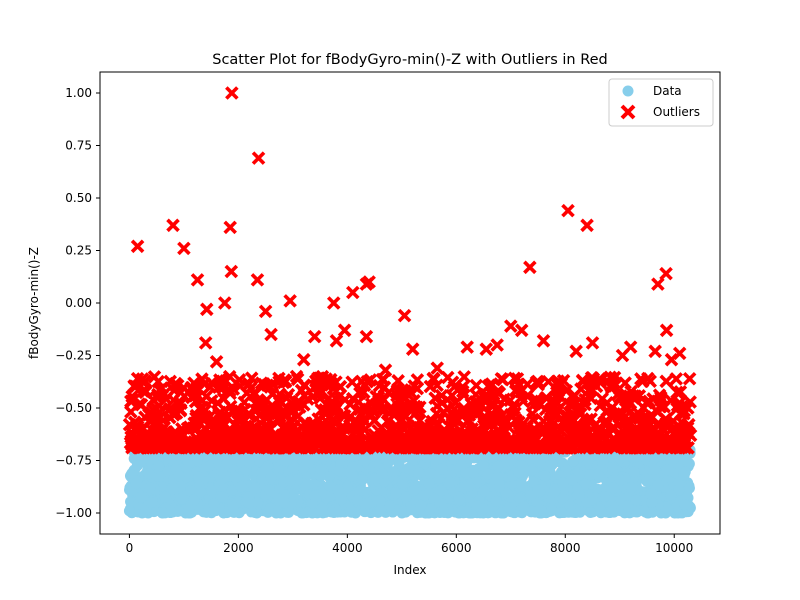 This screenshot has height=600, width=800. What do you see at coordinates (73, 408) in the screenshot?
I see `y-tick-label: −0.50` at bounding box center [73, 408].